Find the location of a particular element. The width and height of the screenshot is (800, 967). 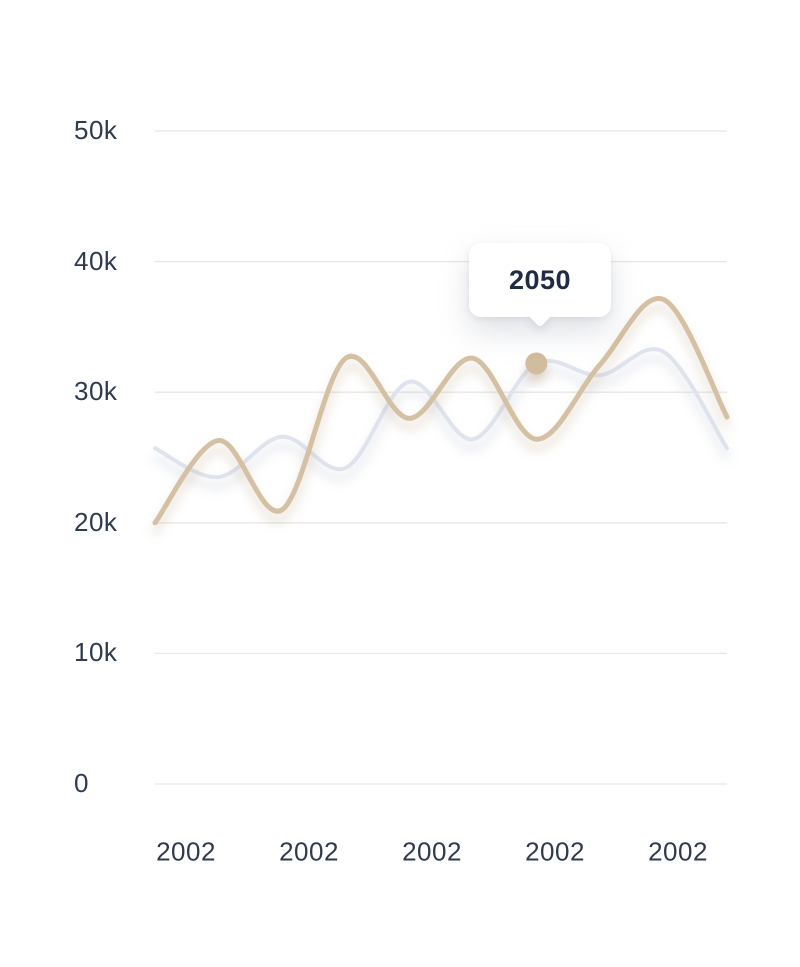

tooltip: 2050 is located at coordinates (540, 280).